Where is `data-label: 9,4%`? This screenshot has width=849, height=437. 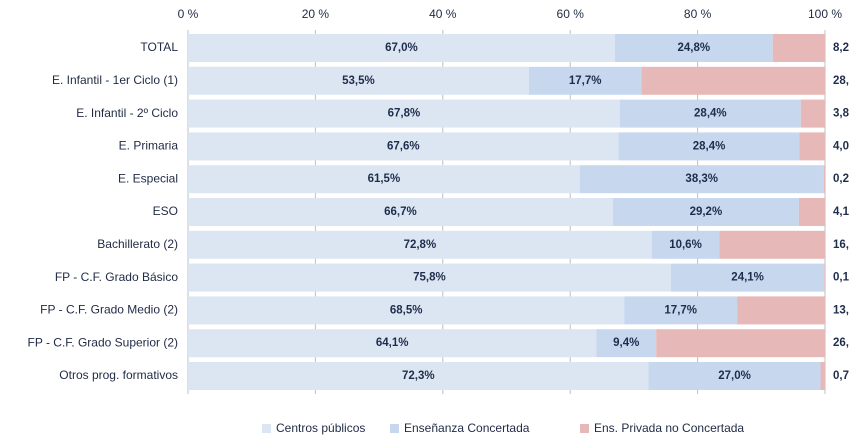
data-label: 9,4% is located at coordinates (626, 343).